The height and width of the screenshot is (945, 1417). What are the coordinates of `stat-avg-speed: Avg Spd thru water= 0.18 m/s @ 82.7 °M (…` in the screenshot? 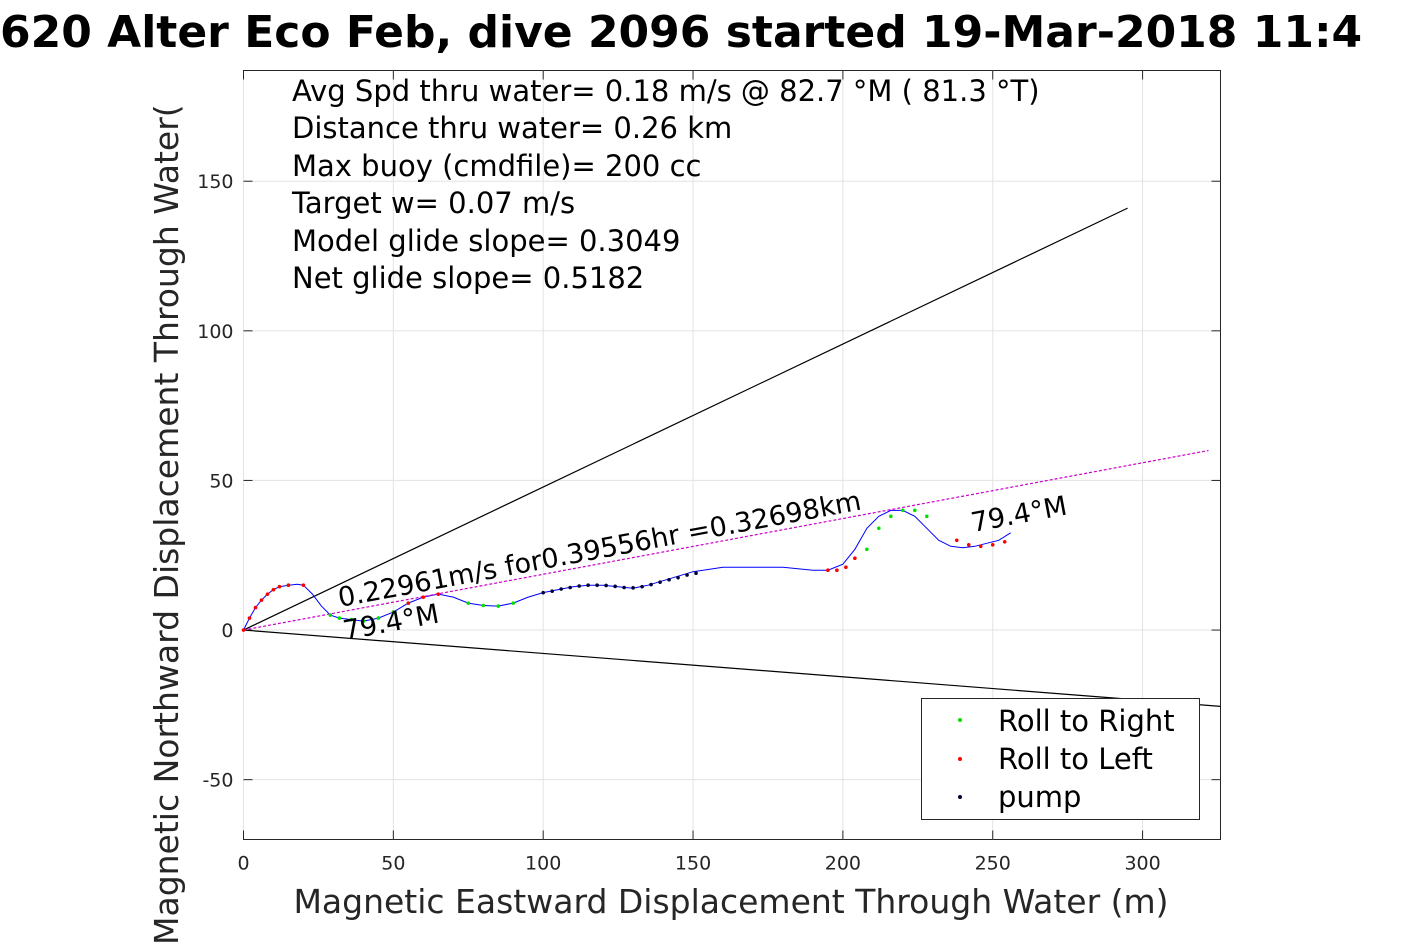 It's located at (666, 91).